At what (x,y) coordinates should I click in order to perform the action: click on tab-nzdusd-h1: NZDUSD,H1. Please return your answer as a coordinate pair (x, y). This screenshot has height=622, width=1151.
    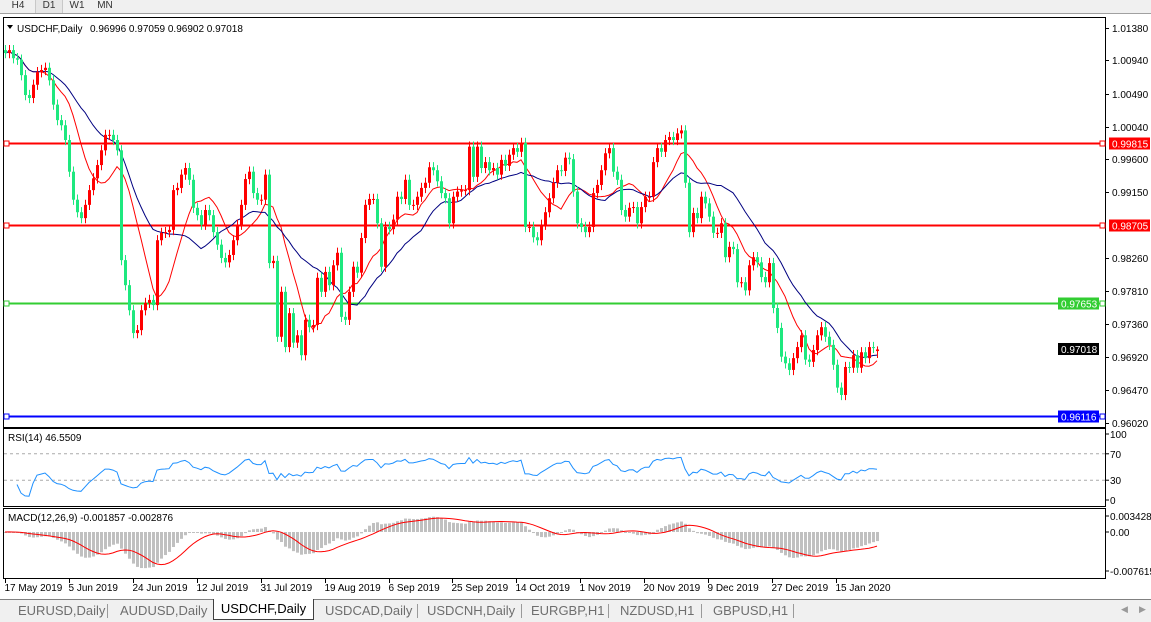
    Looking at the image, I should click on (657, 610).